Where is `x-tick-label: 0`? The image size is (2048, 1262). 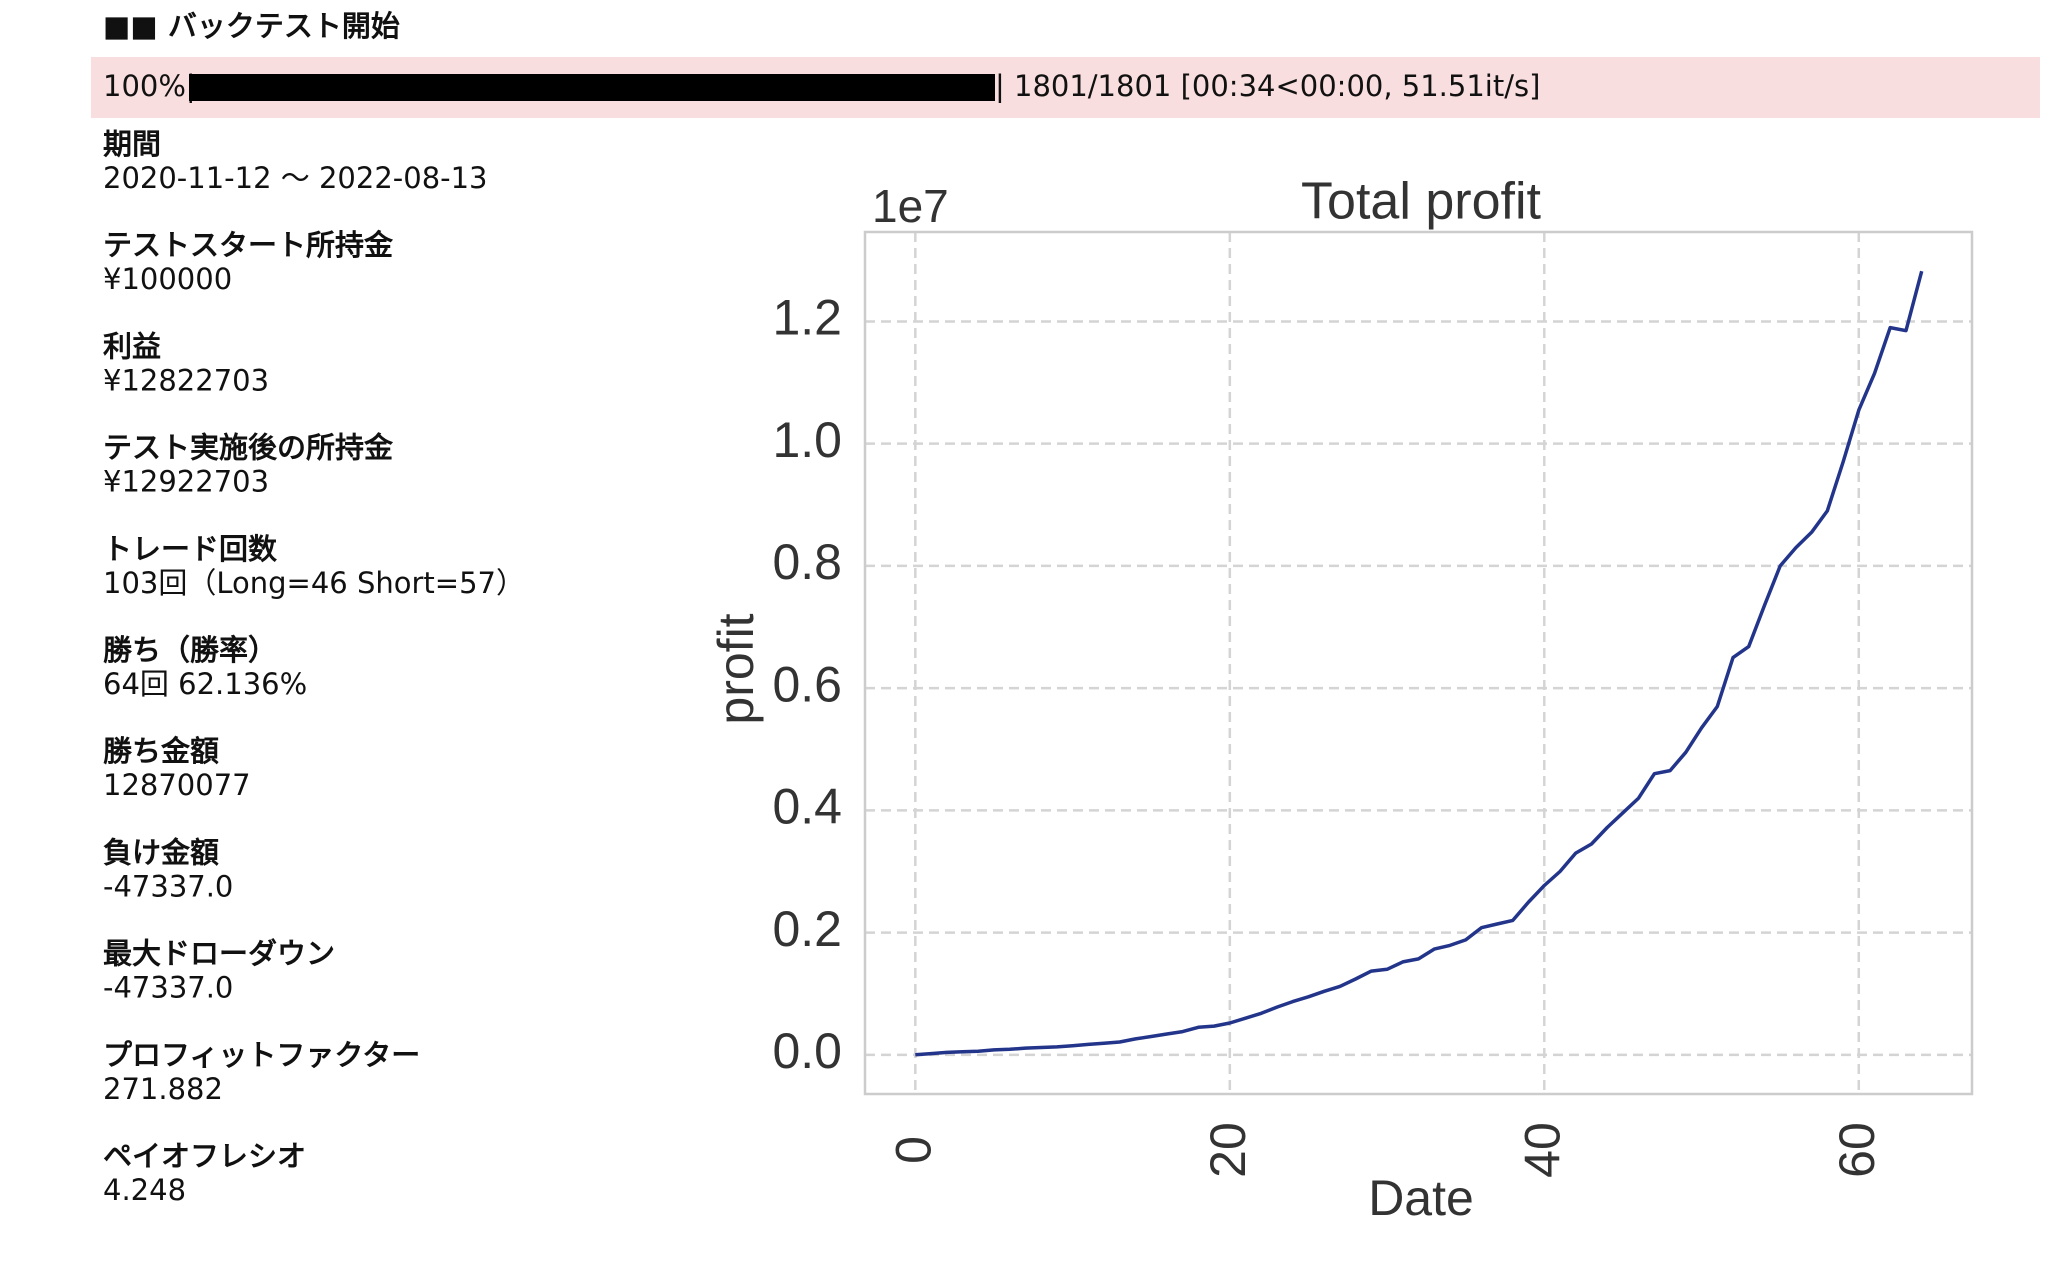 x-tick-label: 0 is located at coordinates (914, 1150).